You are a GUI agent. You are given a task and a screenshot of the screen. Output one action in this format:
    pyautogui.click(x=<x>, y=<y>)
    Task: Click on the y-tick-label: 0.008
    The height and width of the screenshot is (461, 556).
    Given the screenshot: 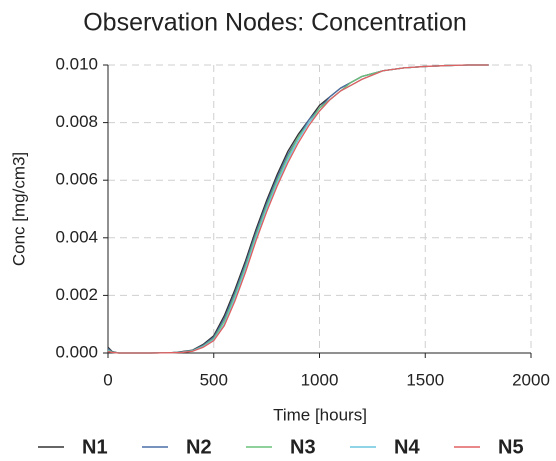 What is the action you would take?
    pyautogui.click(x=76, y=121)
    